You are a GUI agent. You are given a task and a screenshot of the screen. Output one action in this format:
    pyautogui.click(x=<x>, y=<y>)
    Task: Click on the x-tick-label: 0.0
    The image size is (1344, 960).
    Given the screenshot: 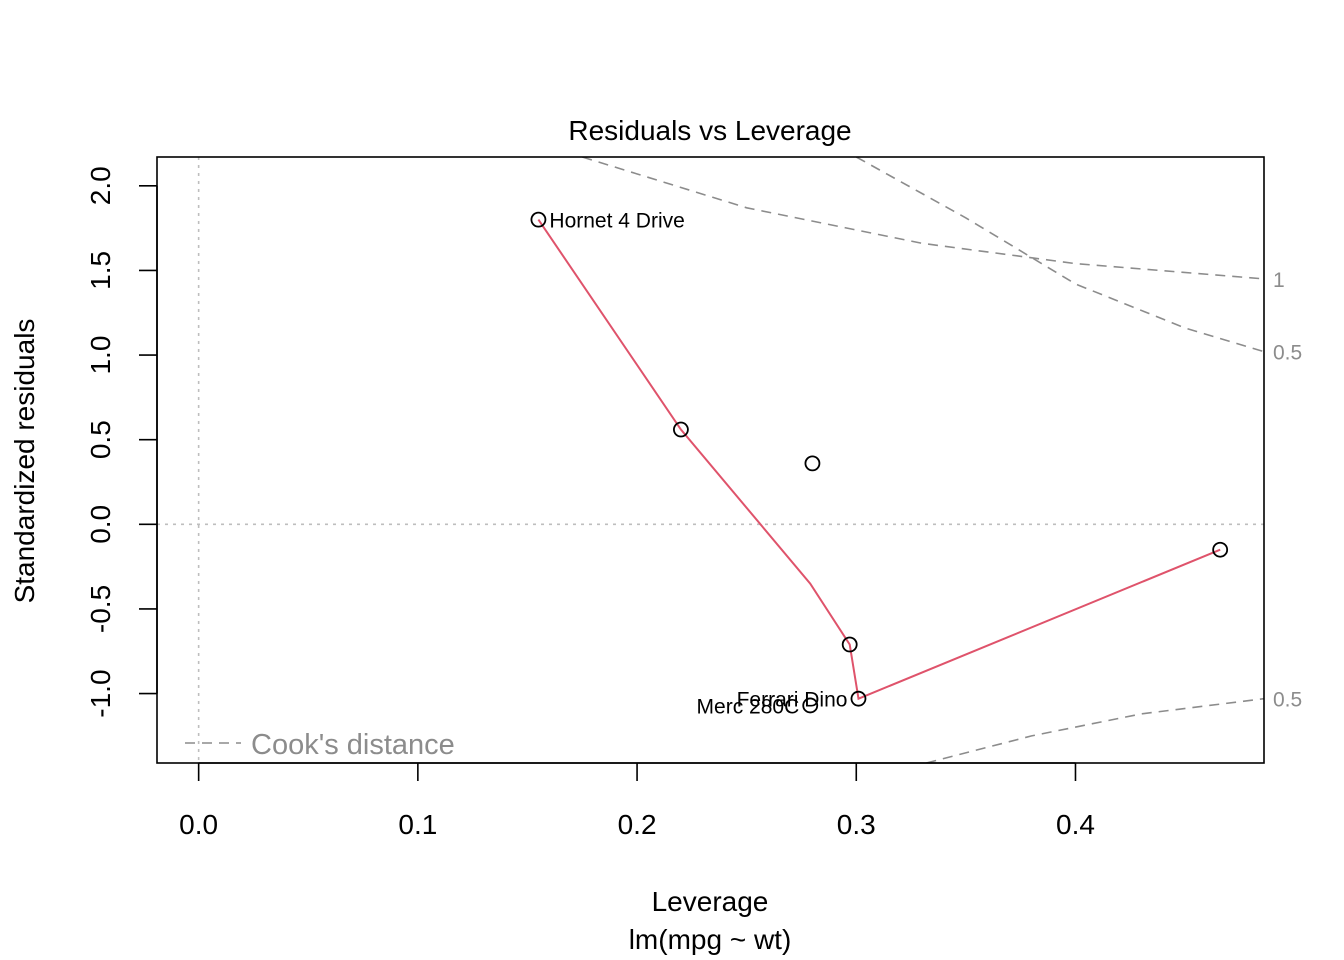 What is the action you would take?
    pyautogui.click(x=198, y=824)
    